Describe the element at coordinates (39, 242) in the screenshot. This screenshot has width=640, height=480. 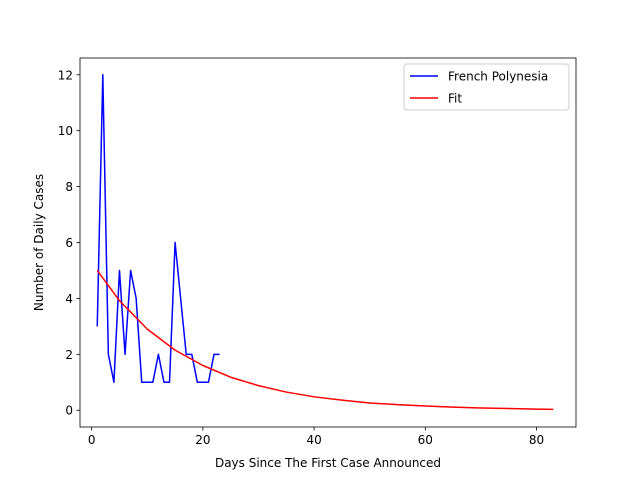
I see `y-axis-label: Number of Daily Cases` at that location.